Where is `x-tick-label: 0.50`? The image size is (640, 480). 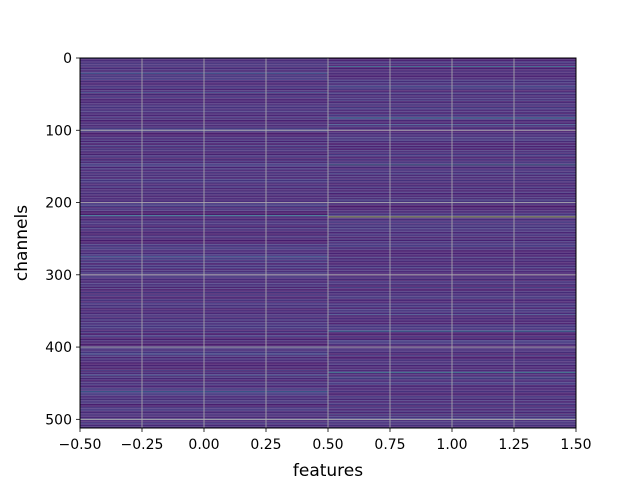 x-tick-label: 0.50 is located at coordinates (327, 445).